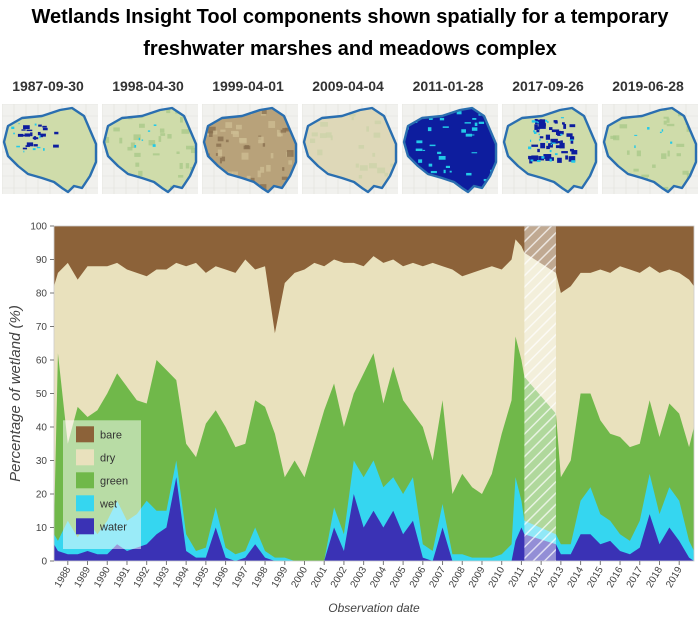 Image resolution: width=700 pixels, height=621 pixels. What do you see at coordinates (85, 503) in the screenshot?
I see `legend-swatch-wet` at bounding box center [85, 503].